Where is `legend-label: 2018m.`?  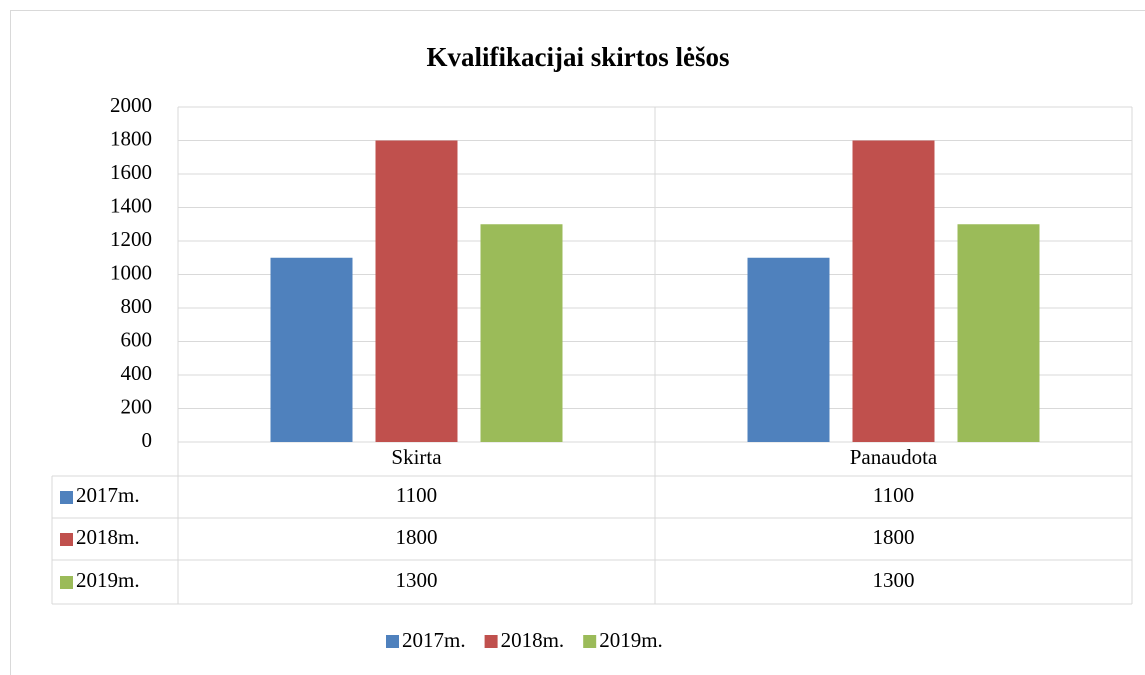 legend-label: 2018m. is located at coordinates (533, 640).